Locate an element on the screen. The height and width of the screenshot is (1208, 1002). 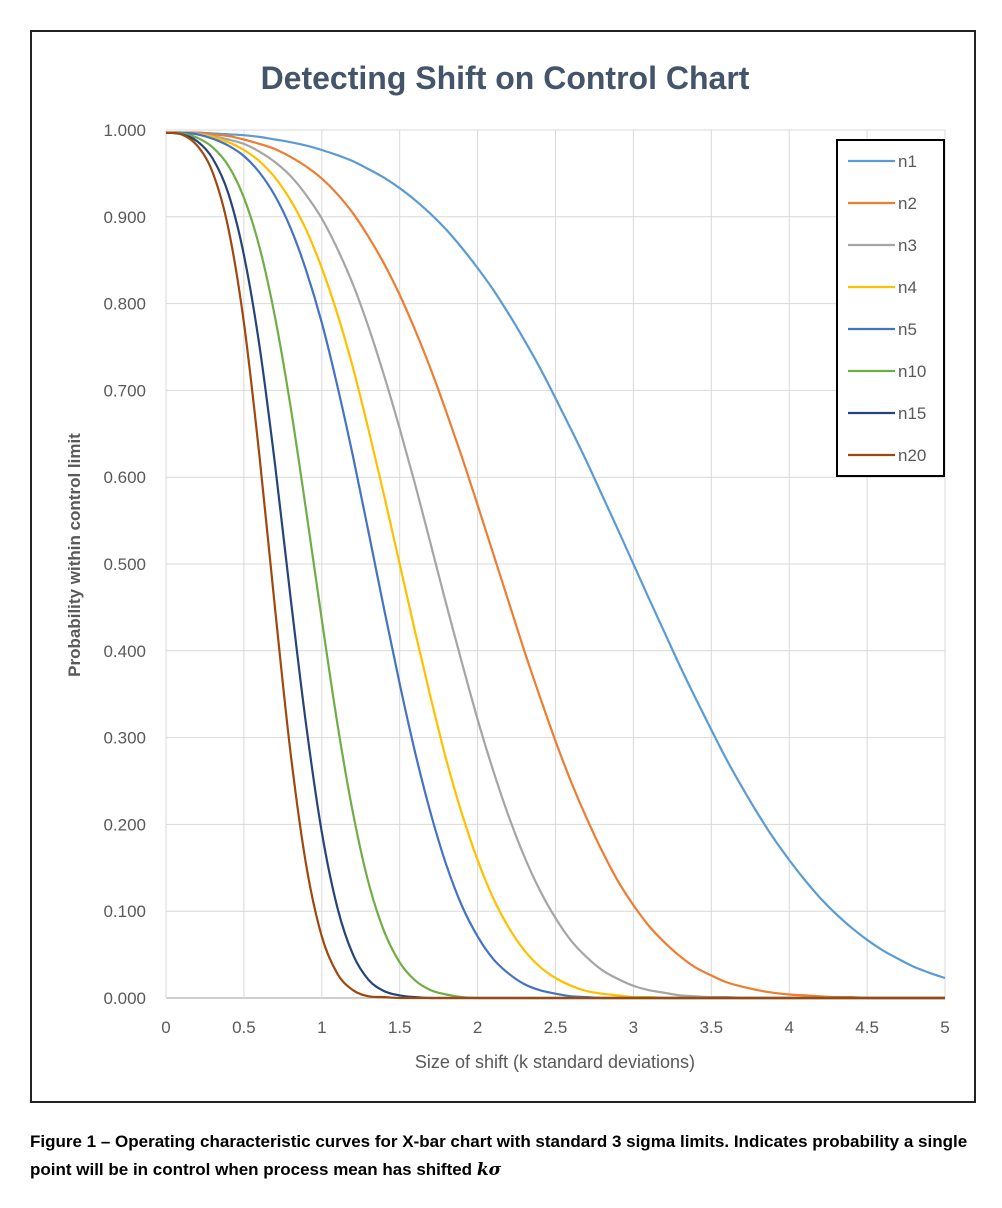
x-tick-labels: 0 0.5 1 1.5 2 2.5 3 3.5 4 4.5 5 is located at coordinates (555, 1027).